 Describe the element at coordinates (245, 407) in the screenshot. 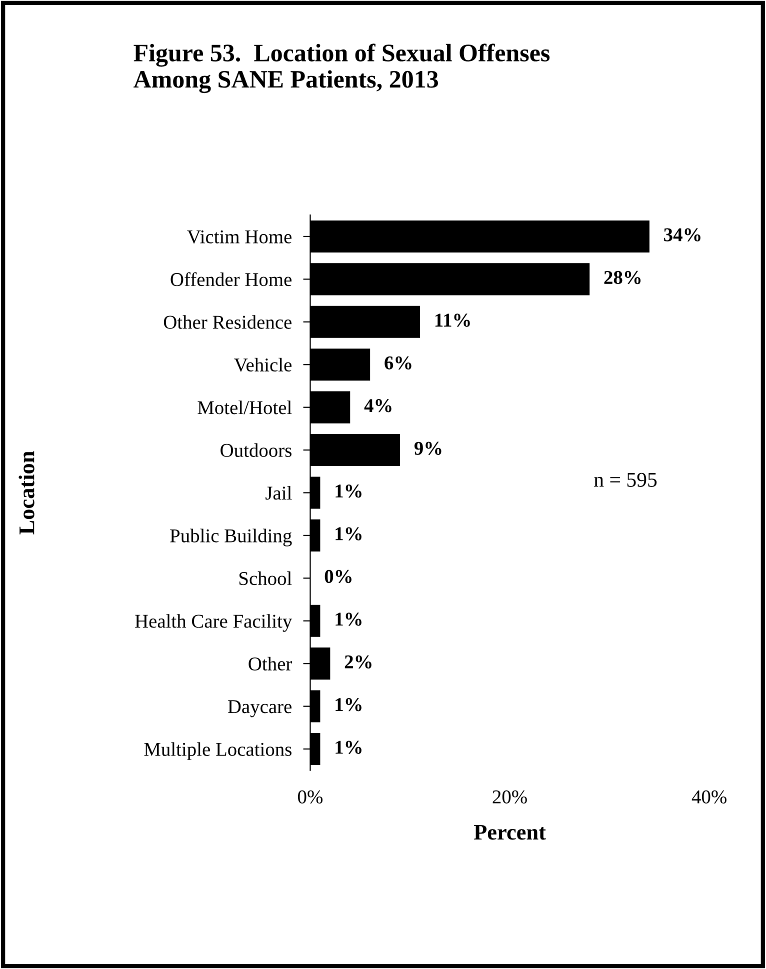

I see `y-tick-label: Motel/Hotel` at that location.